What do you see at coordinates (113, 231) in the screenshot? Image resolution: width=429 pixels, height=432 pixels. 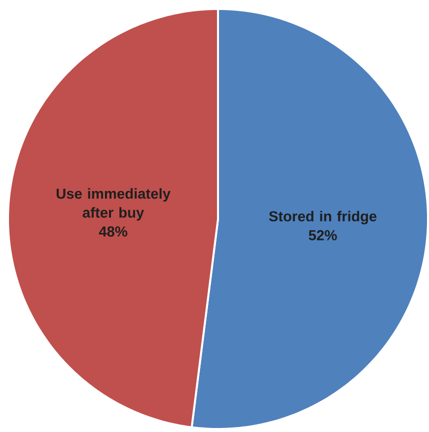 I see `data-label: 48%` at bounding box center [113, 231].